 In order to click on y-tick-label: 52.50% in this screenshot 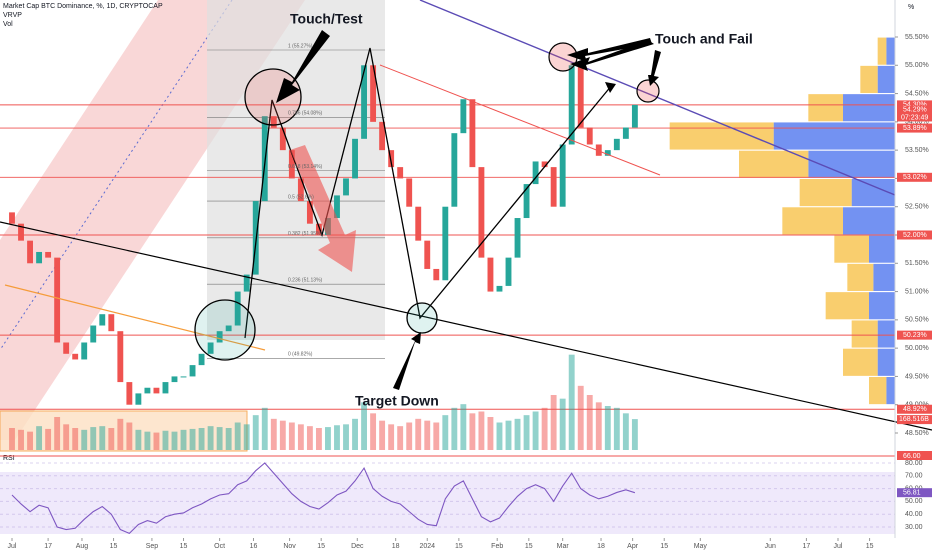, I will do `click(917, 207)`.